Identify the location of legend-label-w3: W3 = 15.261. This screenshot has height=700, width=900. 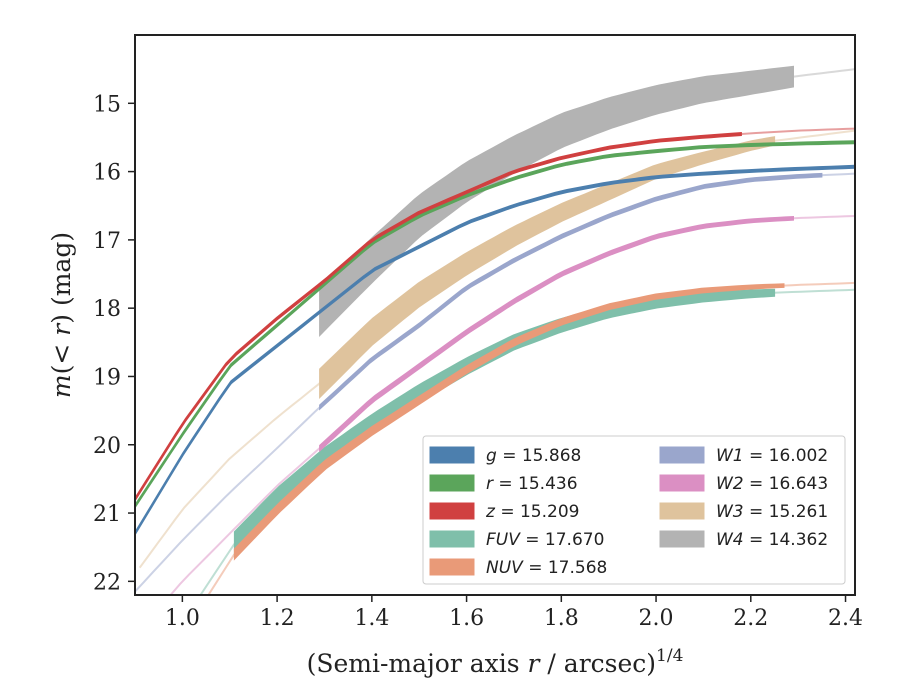
(772, 512).